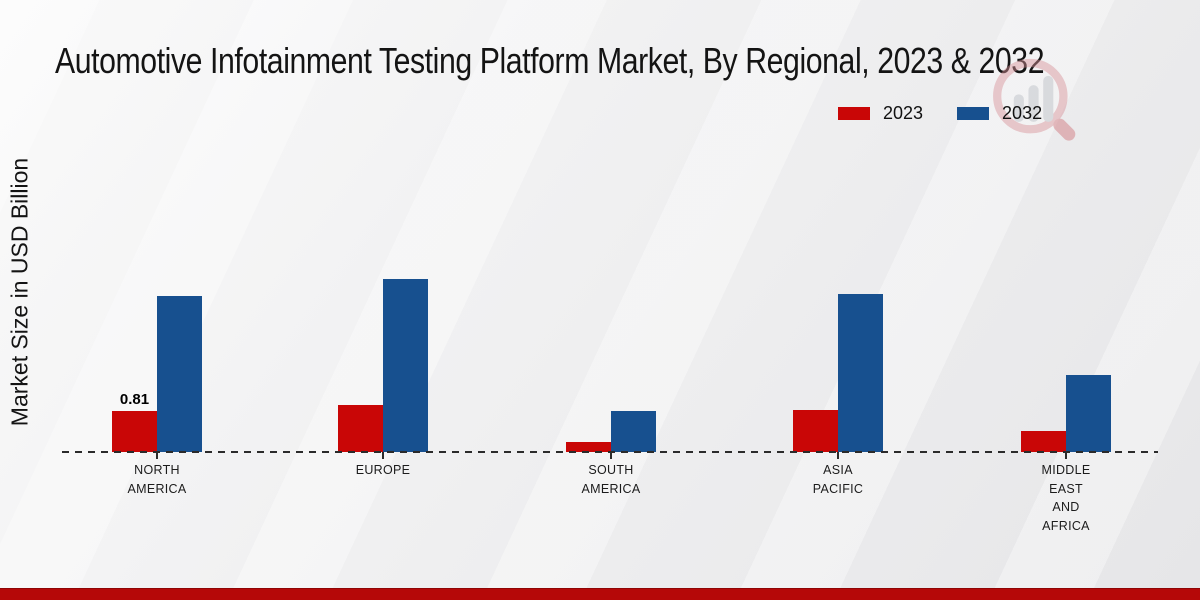 The height and width of the screenshot is (600, 1200). What do you see at coordinates (815, 431) in the screenshot?
I see `bar-2023-asia-pacific` at bounding box center [815, 431].